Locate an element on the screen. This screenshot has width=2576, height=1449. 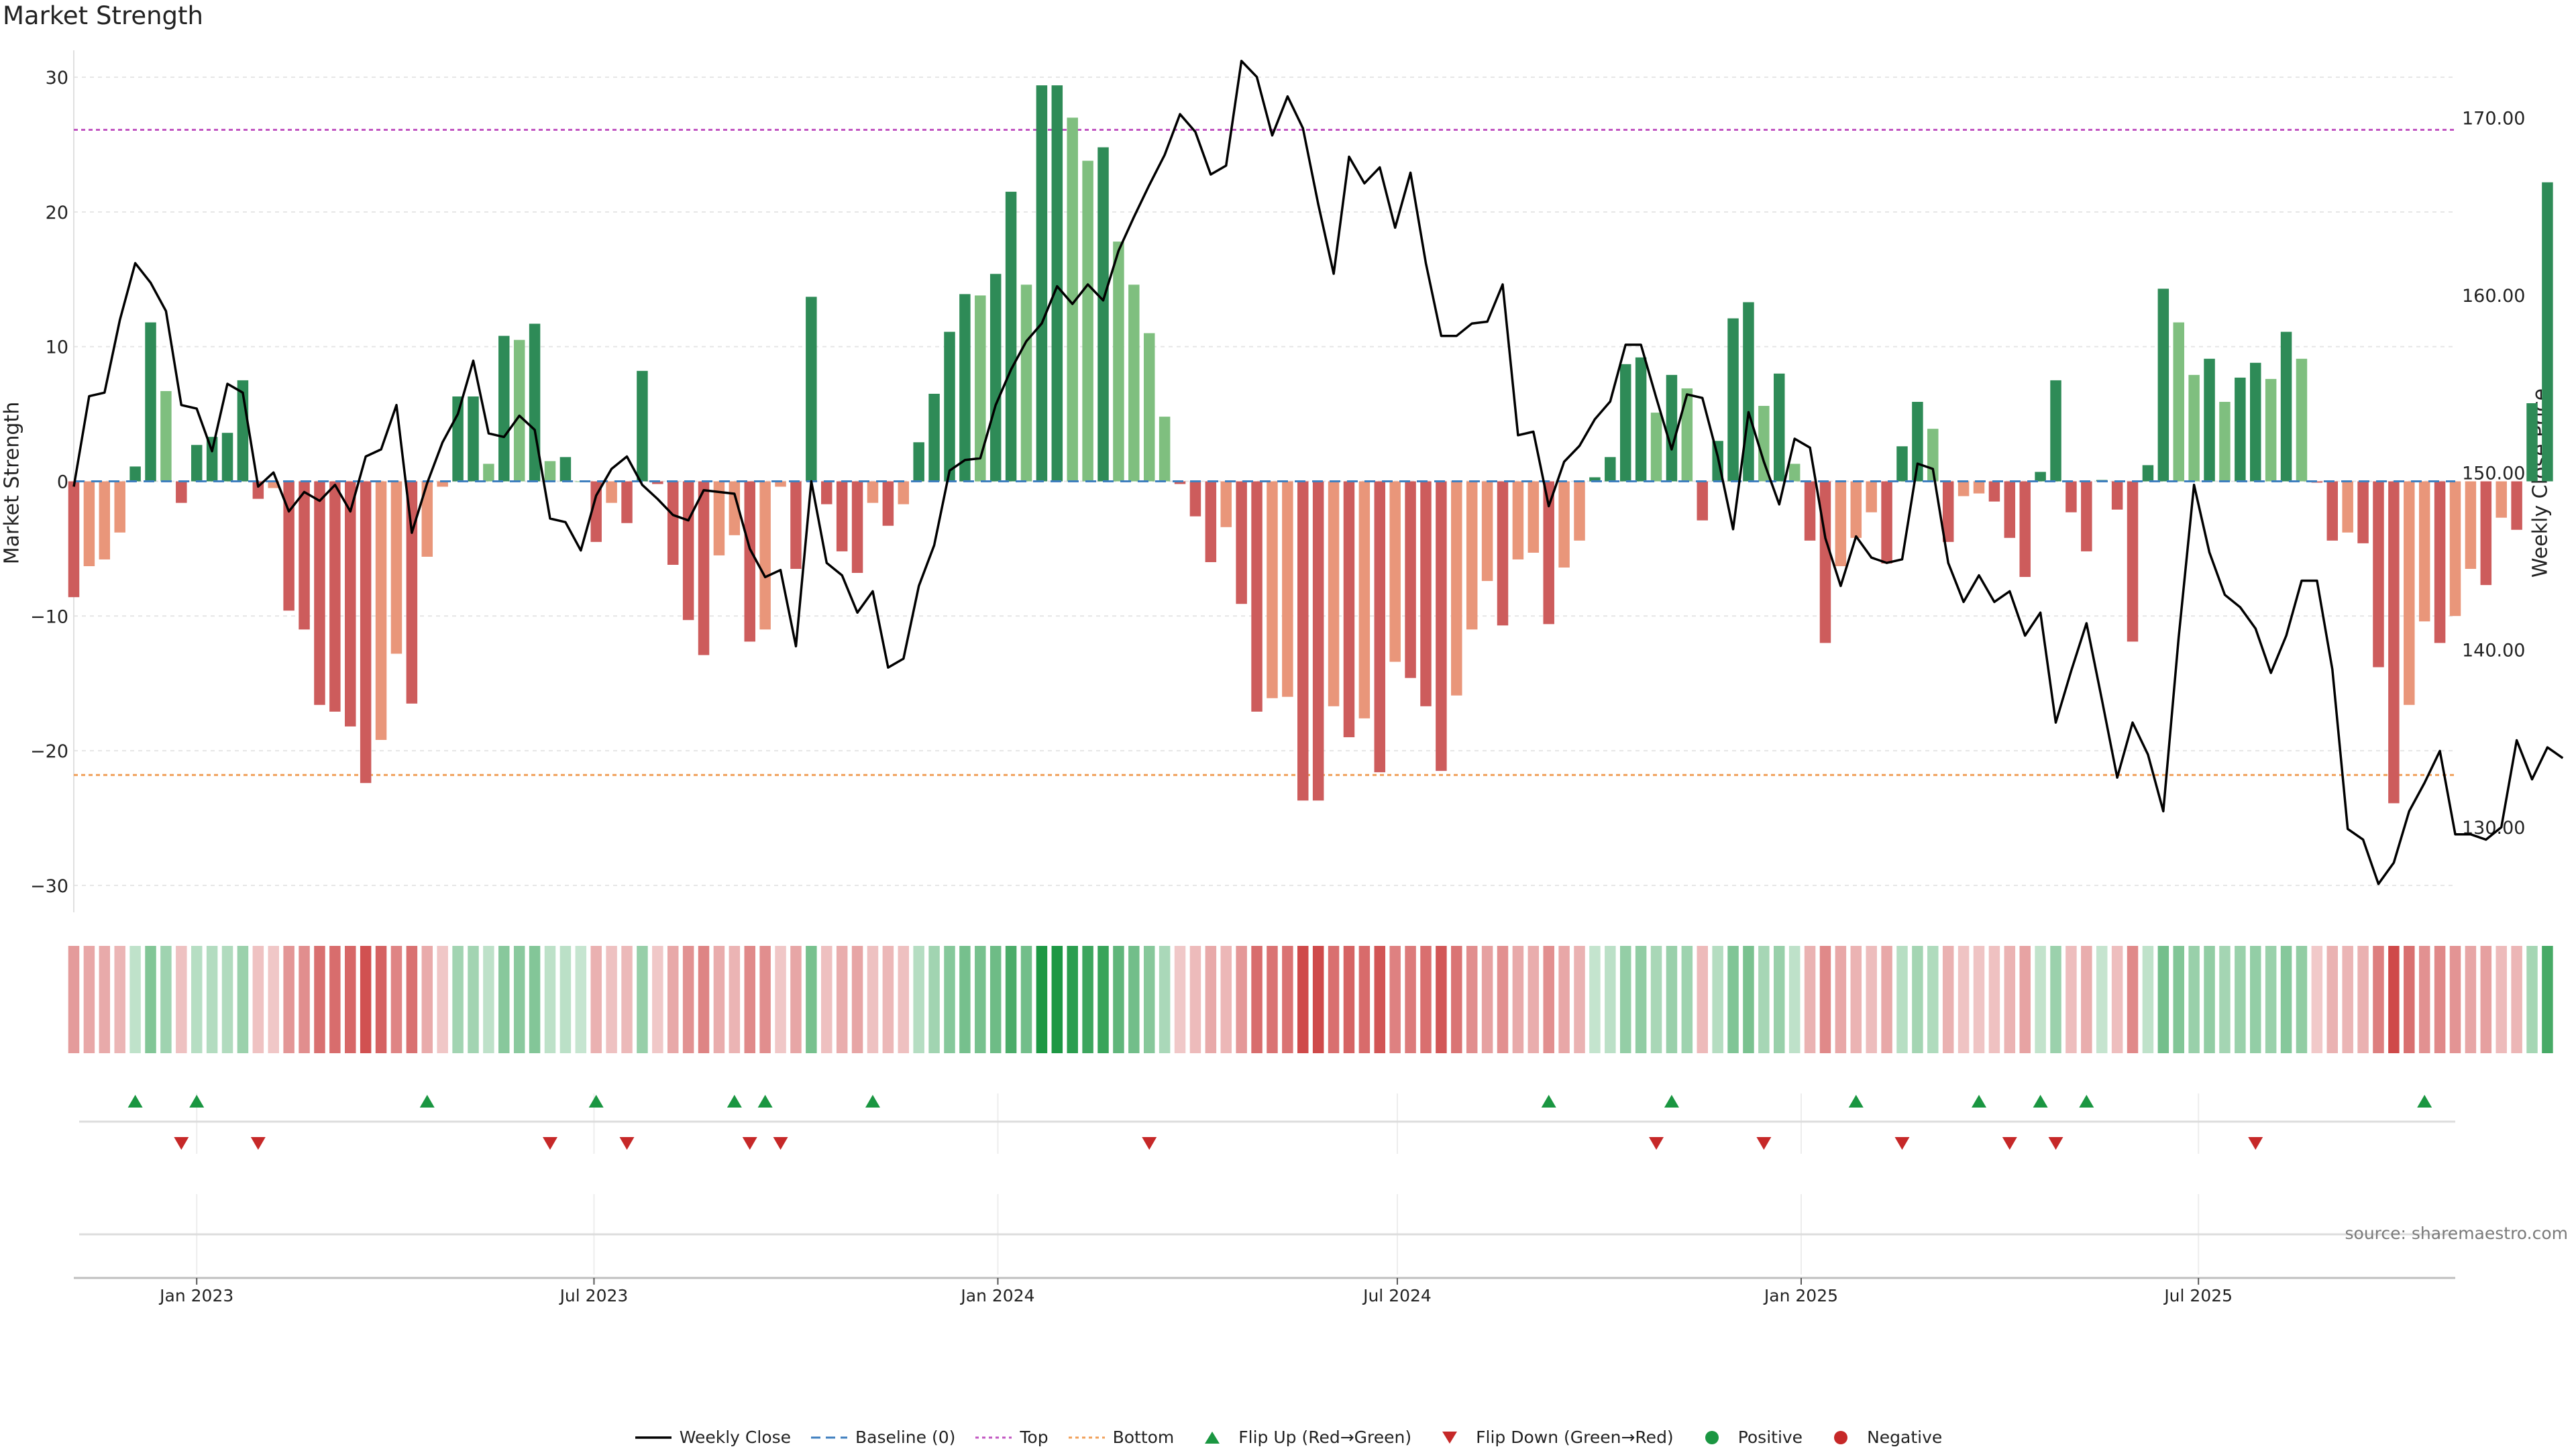
y2-tick-label: 160.00 is located at coordinates (2493, 296).